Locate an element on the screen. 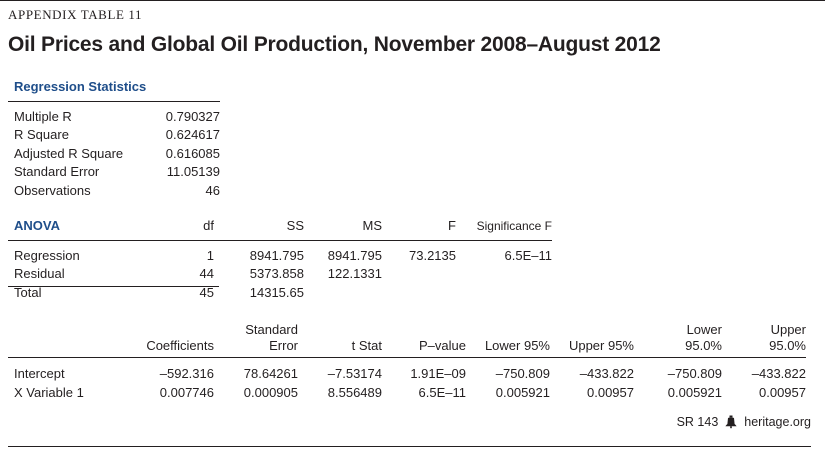  table-row: Total 45 14315.65 is located at coordinates (280, 293).